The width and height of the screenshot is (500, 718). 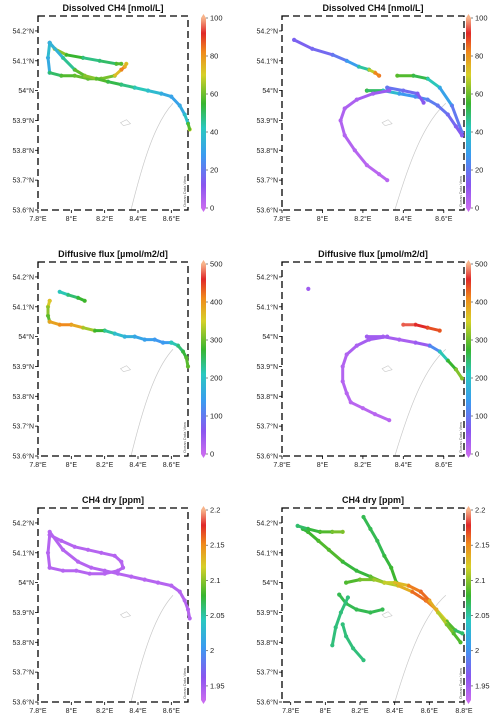 I want to click on colorbar-bottom-arrow, so click(x=468, y=456).